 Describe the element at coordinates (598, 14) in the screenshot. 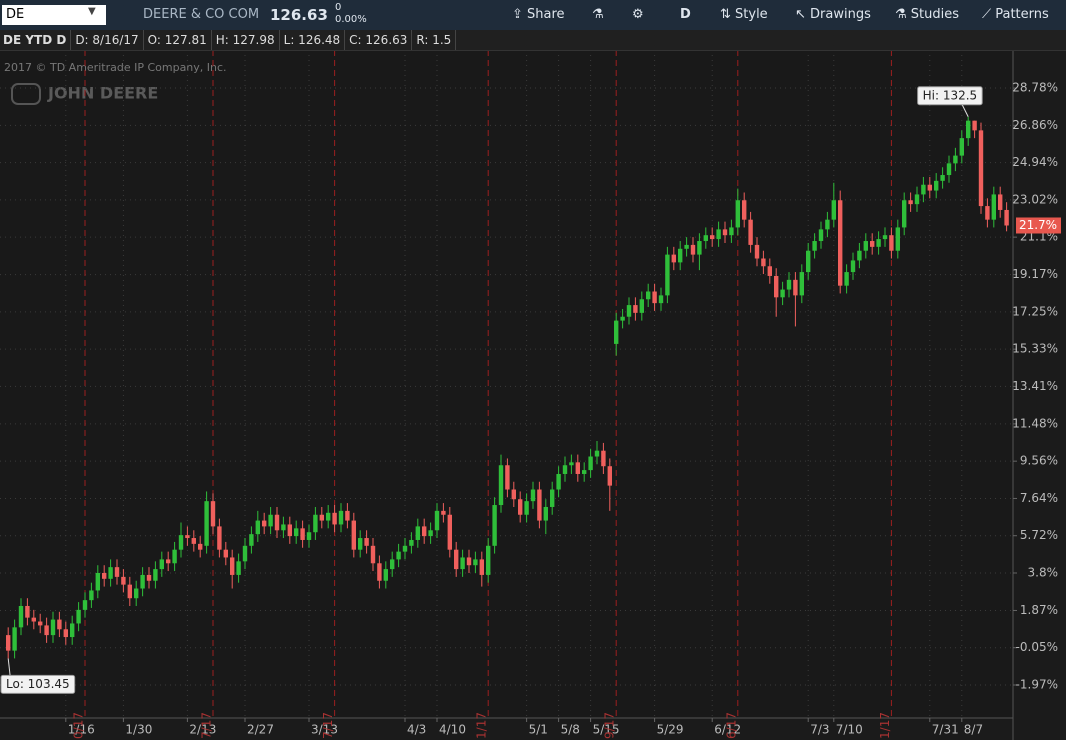

I see `flask-button: ⚗` at that location.